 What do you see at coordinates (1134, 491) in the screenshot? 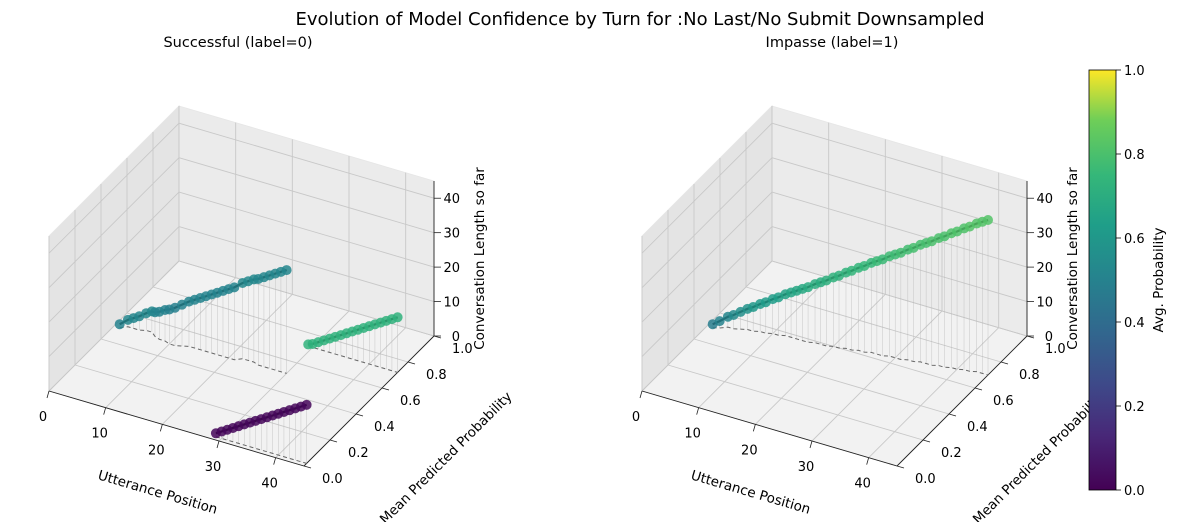
I see `colorbar-tick-label: 0.0` at bounding box center [1134, 491].